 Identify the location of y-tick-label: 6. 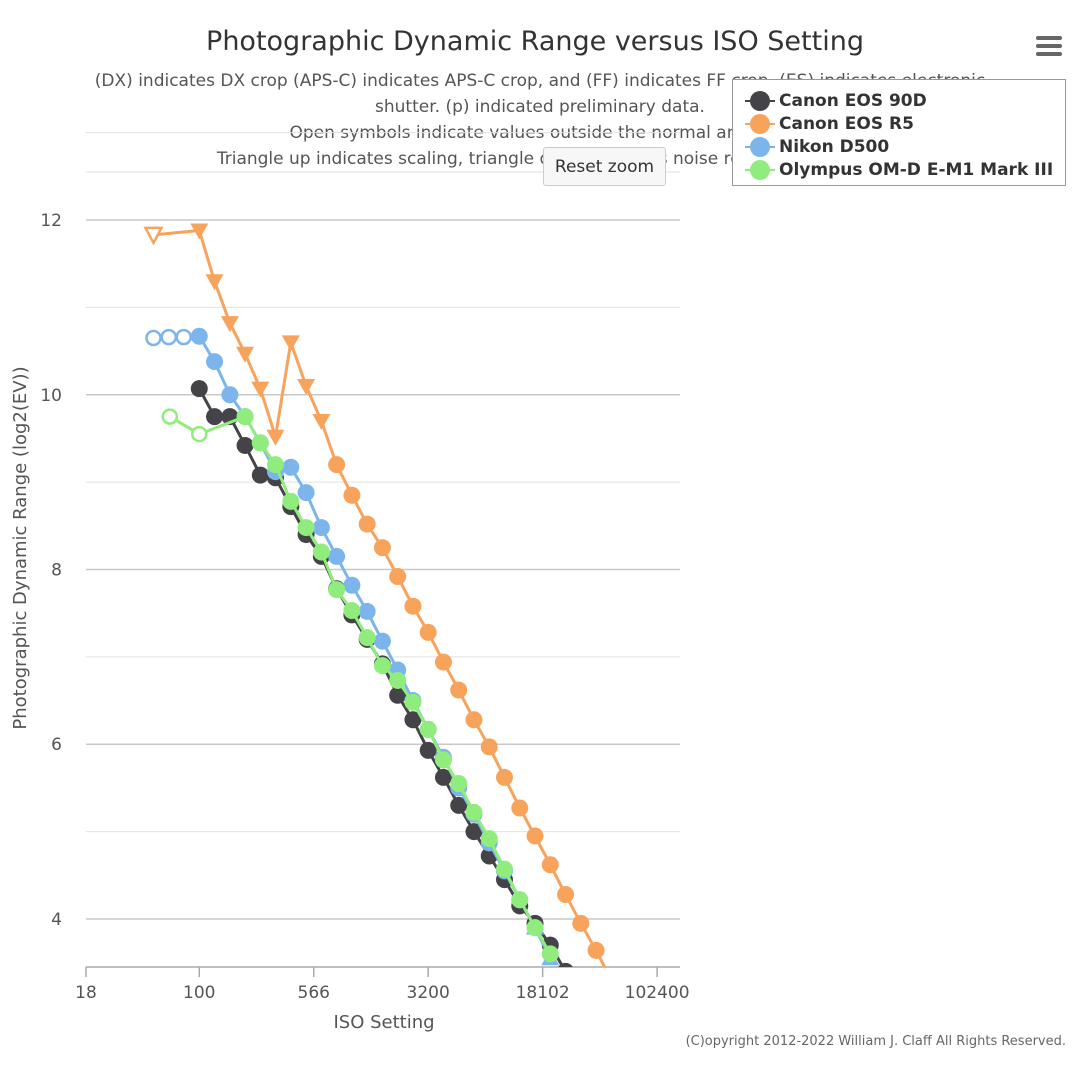
(56, 745).